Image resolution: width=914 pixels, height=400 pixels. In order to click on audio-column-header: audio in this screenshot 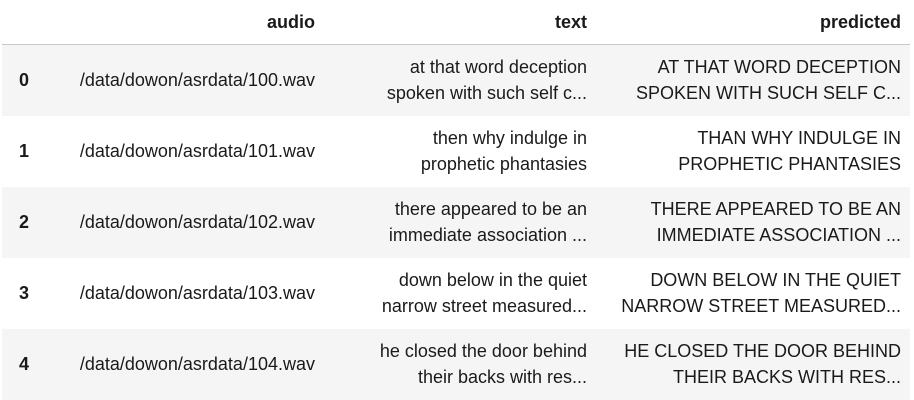, I will do `click(181, 22)`.